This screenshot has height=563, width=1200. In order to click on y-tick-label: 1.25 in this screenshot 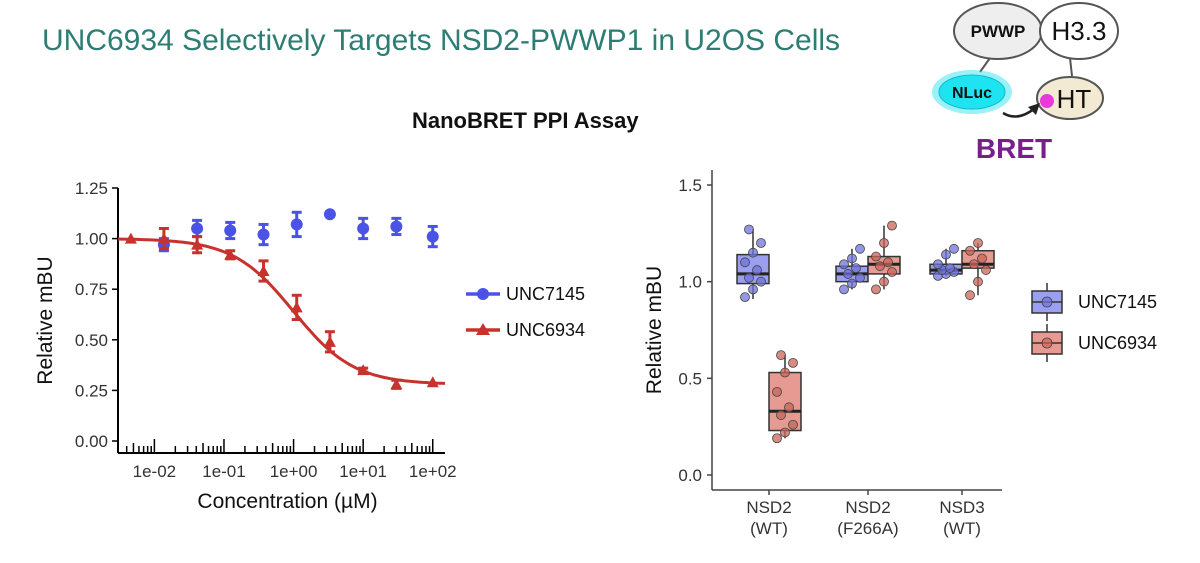, I will do `click(91, 188)`.